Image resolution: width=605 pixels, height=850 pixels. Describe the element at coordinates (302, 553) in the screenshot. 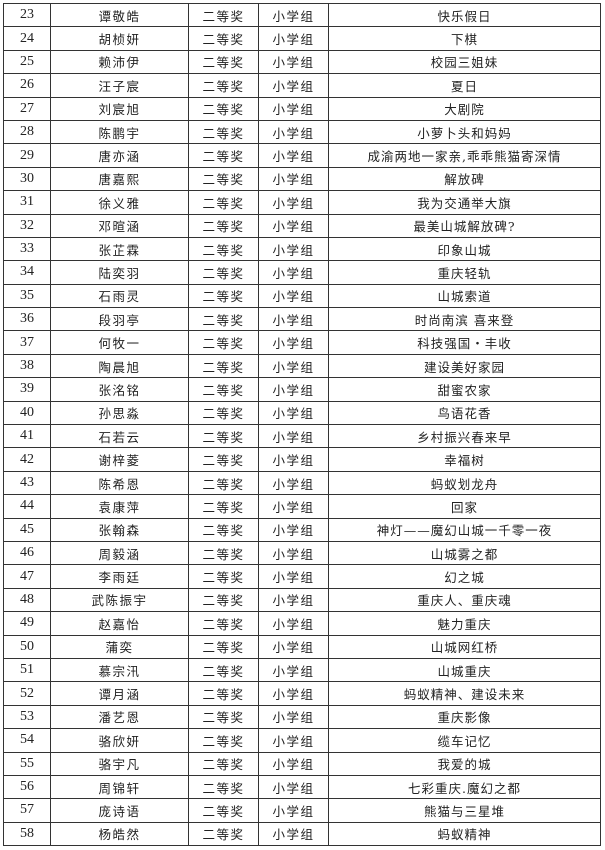

I see `table-row: 46 周毅涵 二等奖 小学组 山城雾之都` at that location.